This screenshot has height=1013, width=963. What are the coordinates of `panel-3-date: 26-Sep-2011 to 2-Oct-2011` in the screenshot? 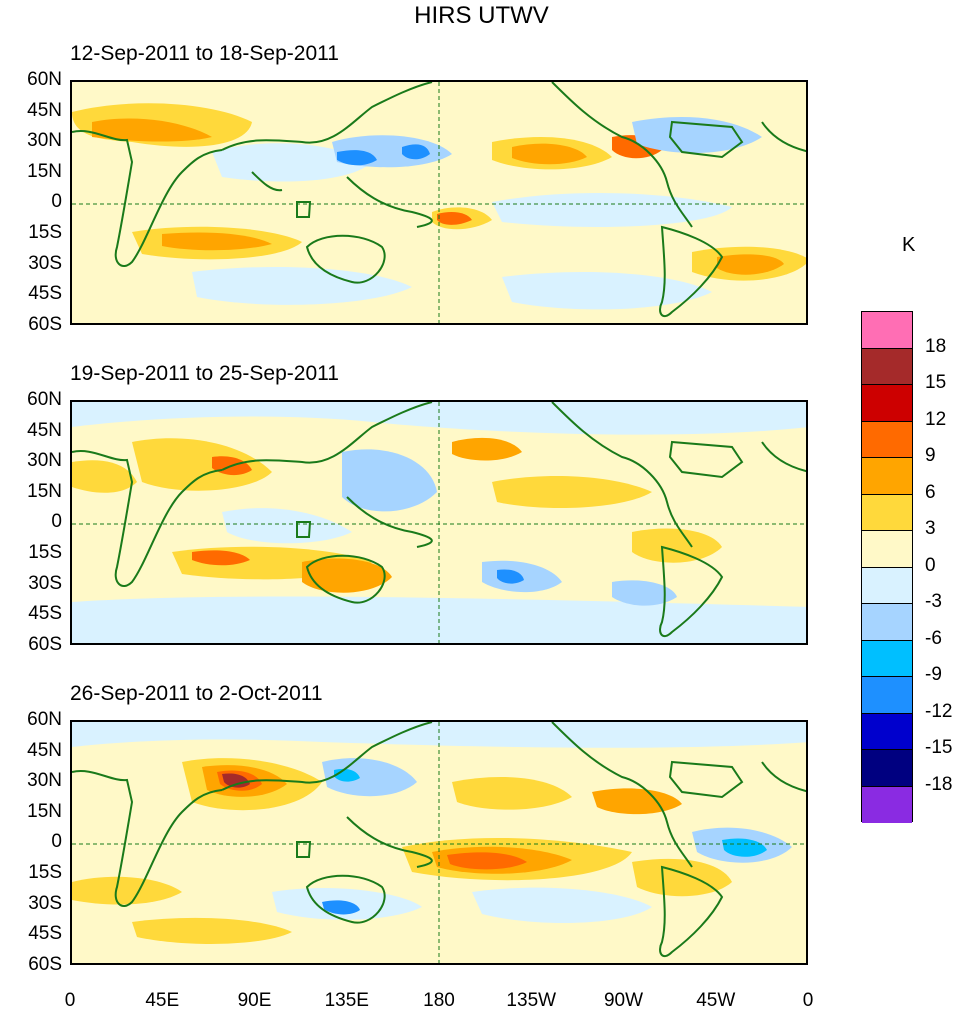 It's located at (196, 693).